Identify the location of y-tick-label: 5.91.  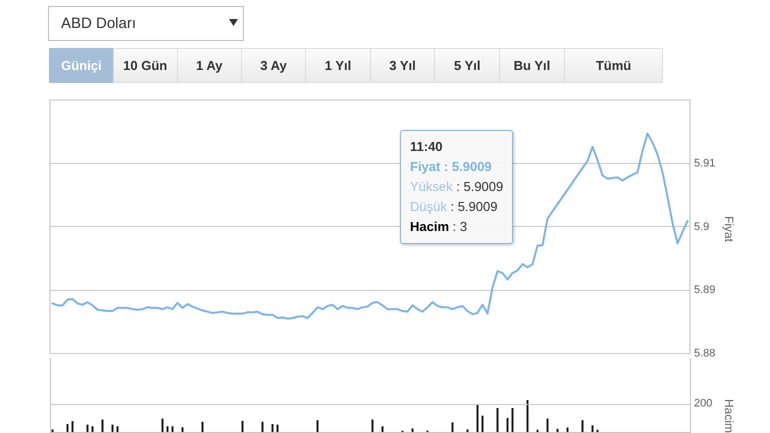
(705, 163).